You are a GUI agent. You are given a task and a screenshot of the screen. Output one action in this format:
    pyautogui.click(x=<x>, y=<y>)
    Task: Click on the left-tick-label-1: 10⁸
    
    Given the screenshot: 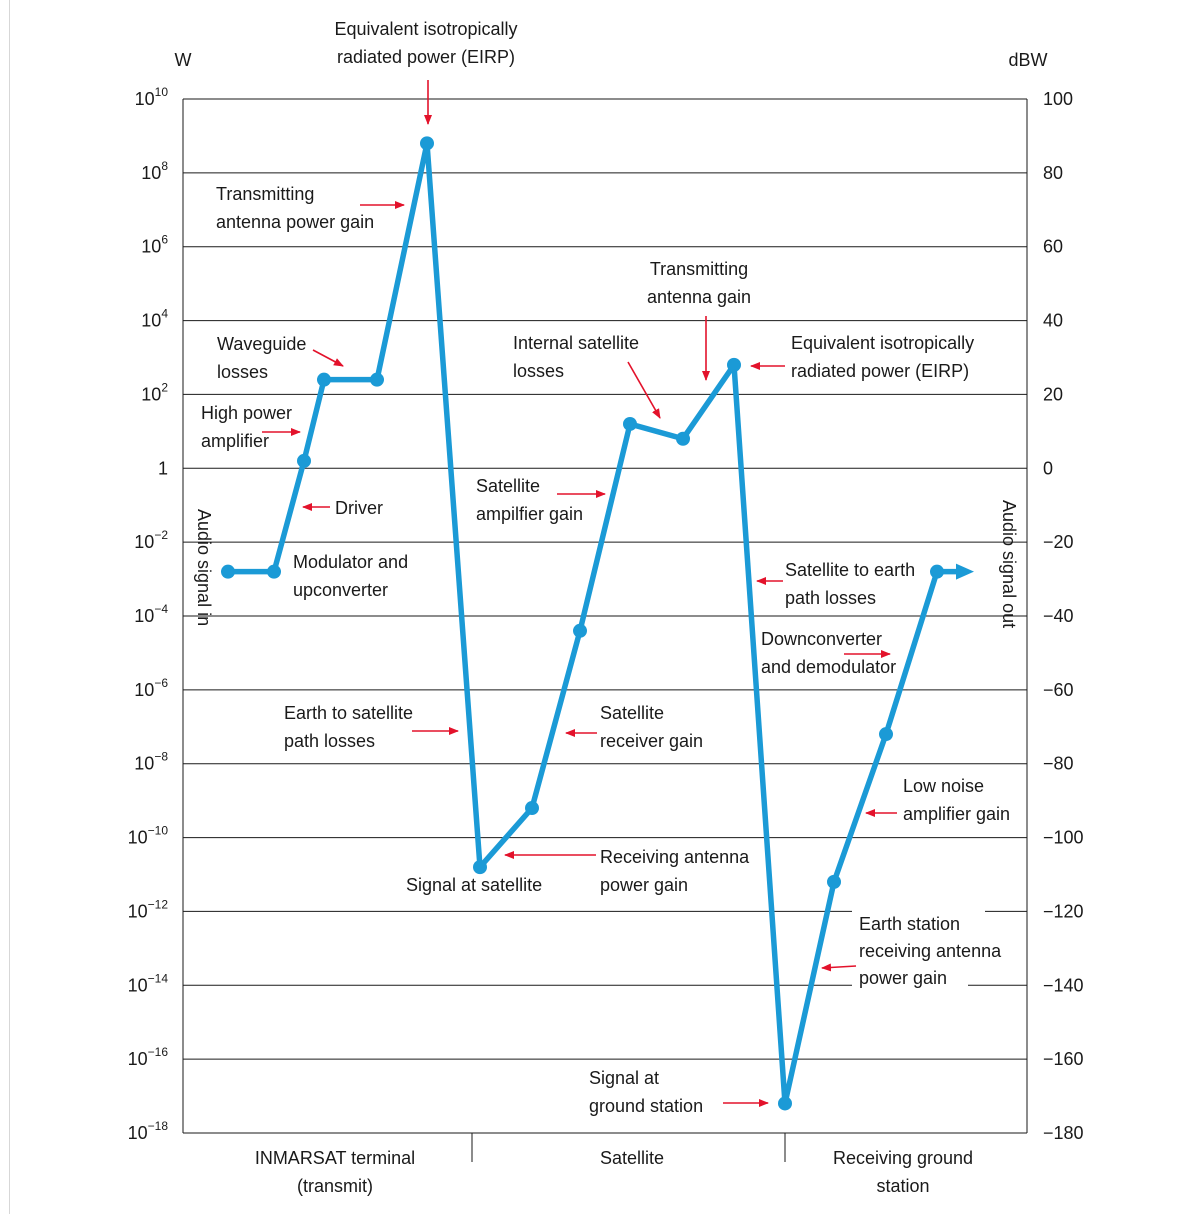 What is the action you would take?
    pyautogui.click(x=154, y=171)
    